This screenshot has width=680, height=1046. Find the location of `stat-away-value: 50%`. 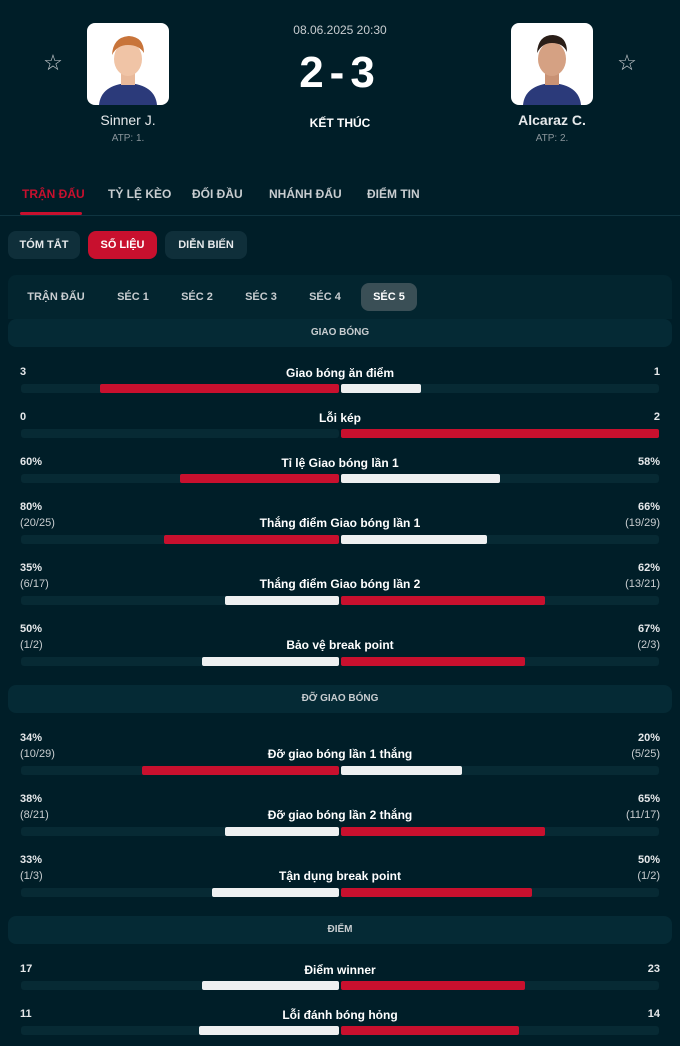

stat-away-value: 50% is located at coordinates (648, 860).